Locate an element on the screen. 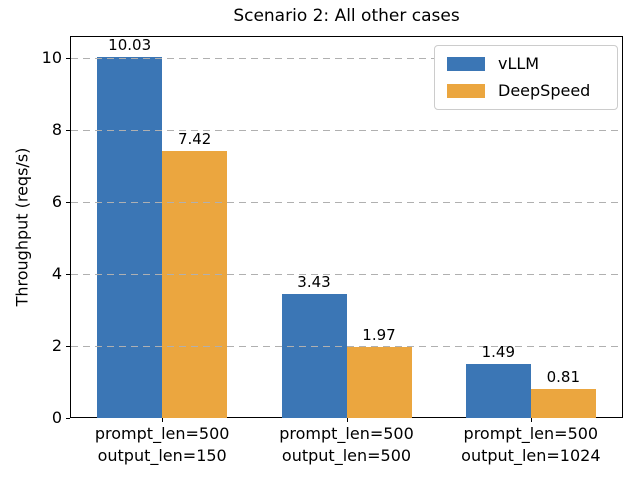  gridline-y4 is located at coordinates (346, 274).